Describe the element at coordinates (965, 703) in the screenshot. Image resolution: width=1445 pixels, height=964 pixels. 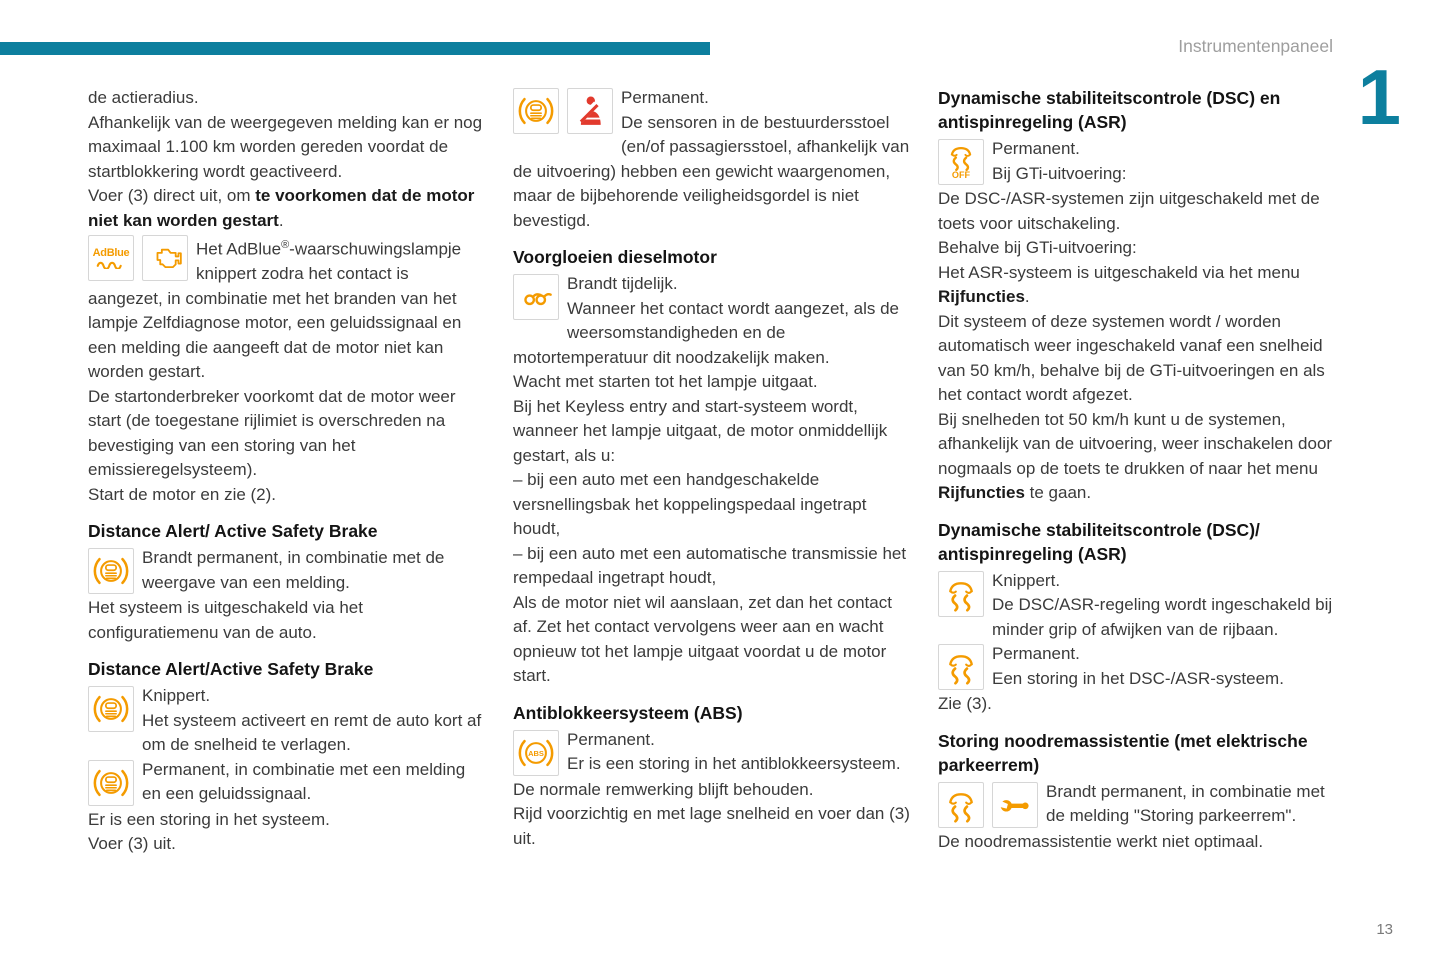
I see `body-paragraph: Zie (3).` at that location.